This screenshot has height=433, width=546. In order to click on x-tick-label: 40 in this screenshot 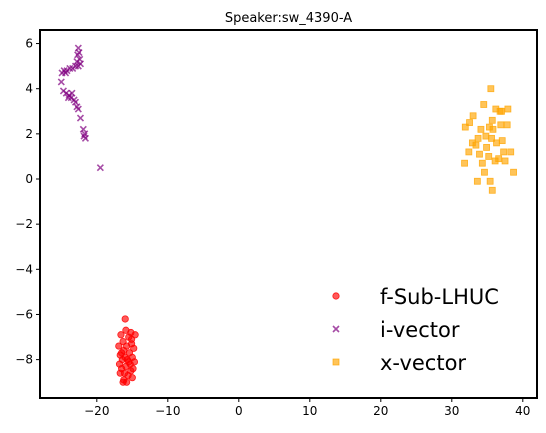, I will do `click(522, 411)`.